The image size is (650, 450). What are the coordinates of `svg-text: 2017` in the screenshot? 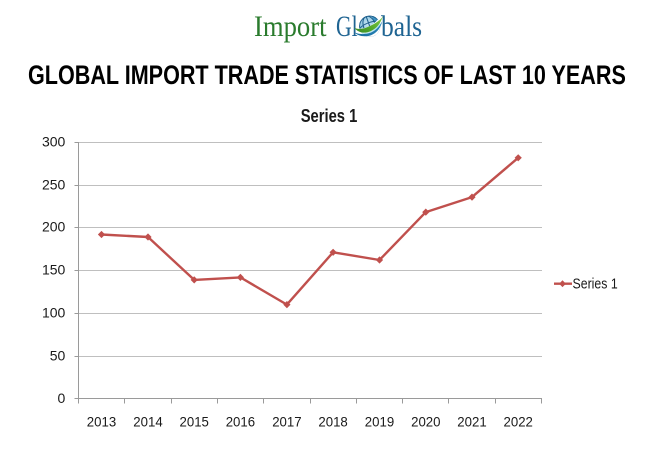 It's located at (287, 422).